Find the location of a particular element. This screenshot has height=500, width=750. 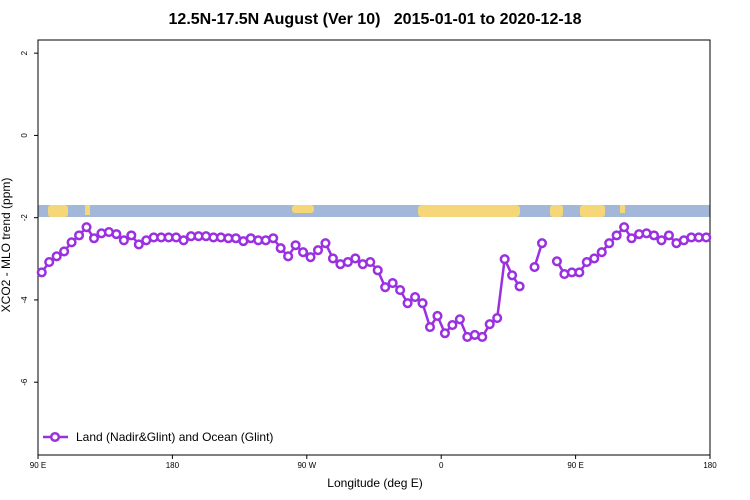

y-axis-label: XCO2 - MLO trend (ppm) is located at coordinates (6, 245).